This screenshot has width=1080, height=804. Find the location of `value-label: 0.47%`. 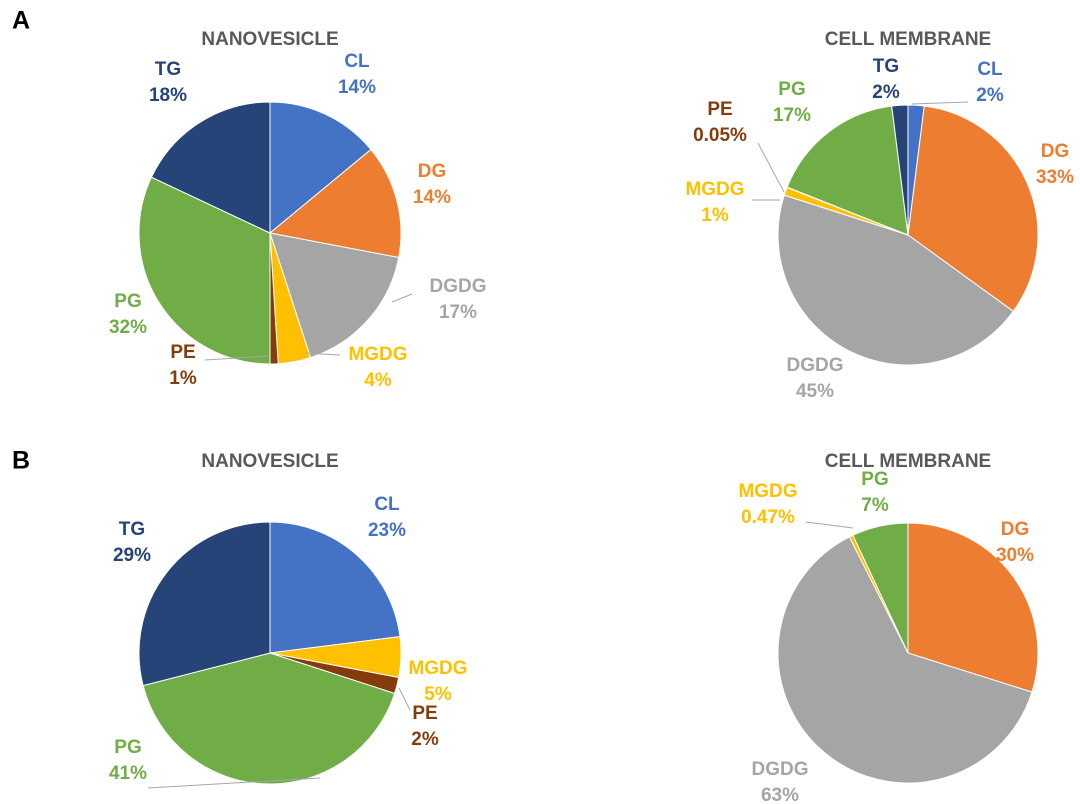

value-label: 0.47% is located at coordinates (768, 517).